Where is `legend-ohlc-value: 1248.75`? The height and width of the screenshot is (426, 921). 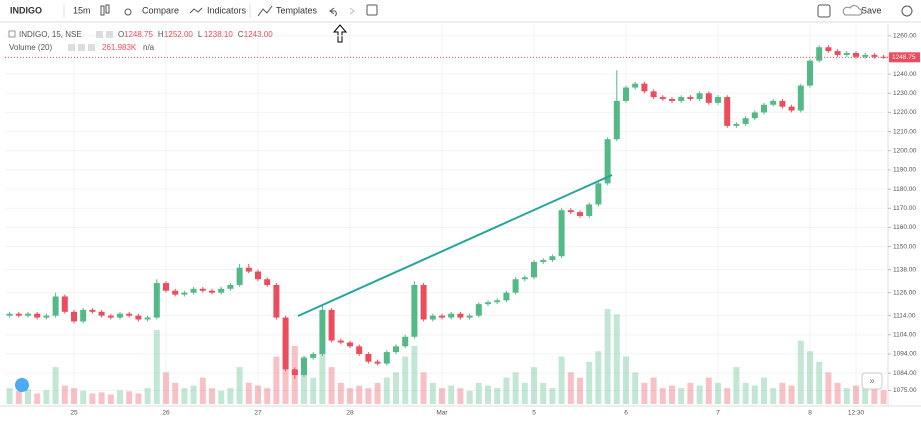
legend-ohlc-value: 1248.75 is located at coordinates (138, 34).